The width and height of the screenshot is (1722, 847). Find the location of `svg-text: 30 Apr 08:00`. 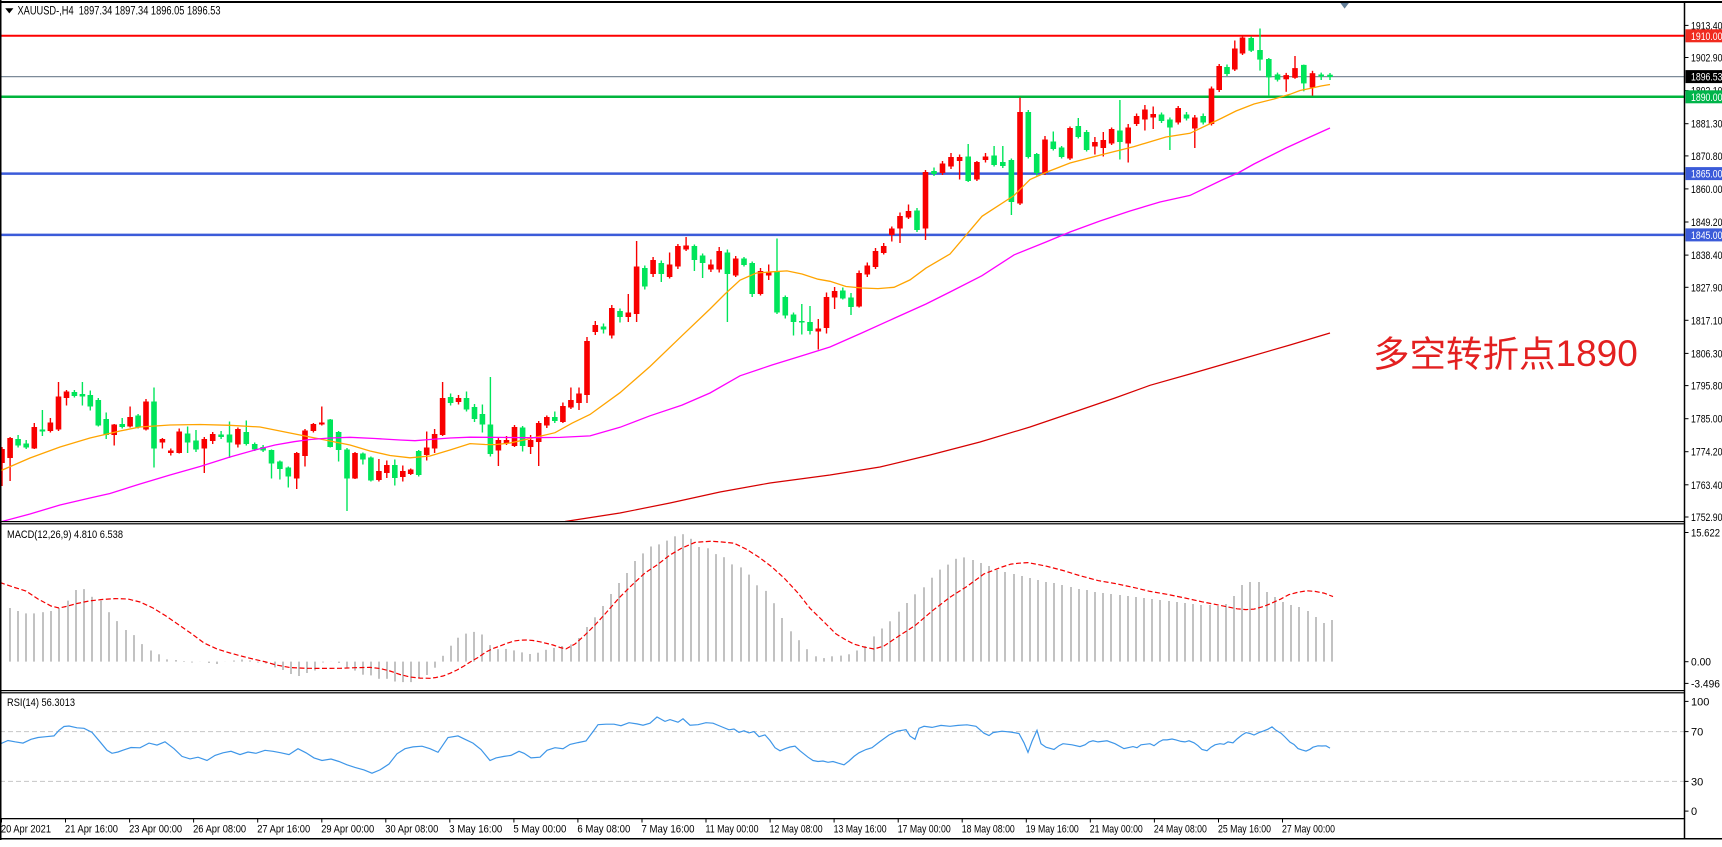

svg-text: 30 Apr 08:00 is located at coordinates (411, 830).